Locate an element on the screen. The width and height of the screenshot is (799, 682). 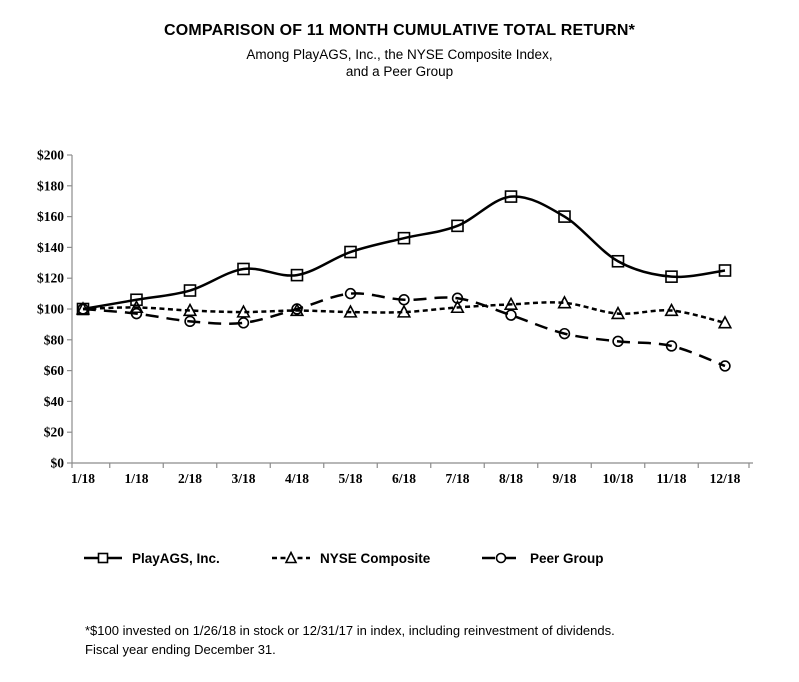
x-axis-tick-label: 11/18 is located at coordinates (671, 478).